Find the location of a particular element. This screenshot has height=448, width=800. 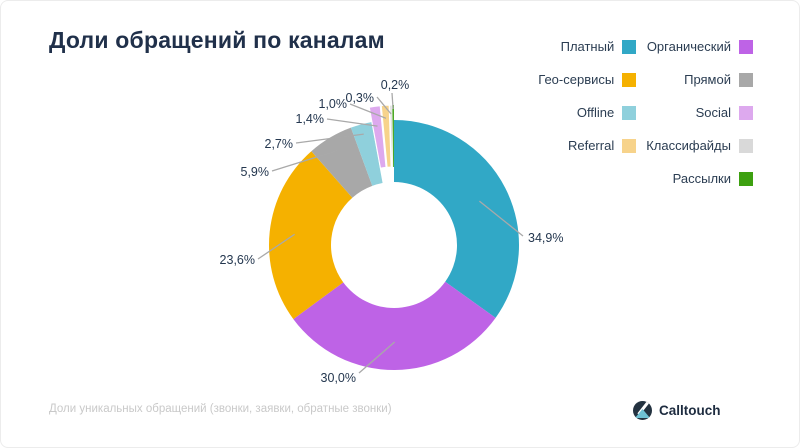

slice-percent-label: 30,0% is located at coordinates (338, 378).